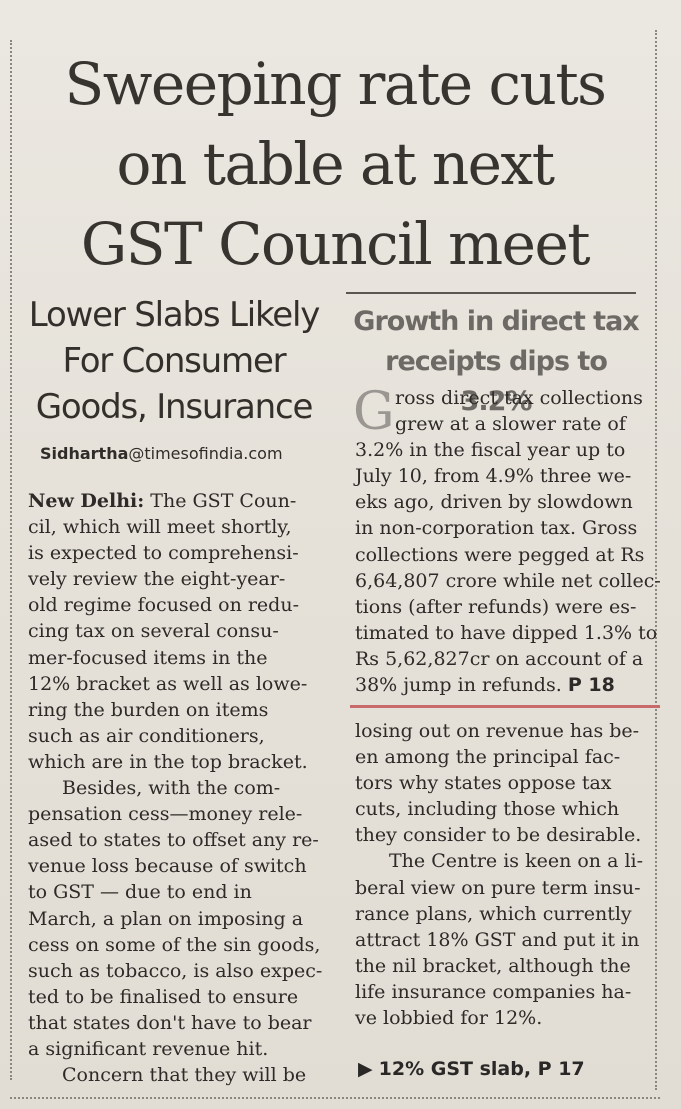 Image resolution: width=681 pixels, height=1109 pixels. I want to click on article-line: pensation cess—money rele-, so click(165, 814).